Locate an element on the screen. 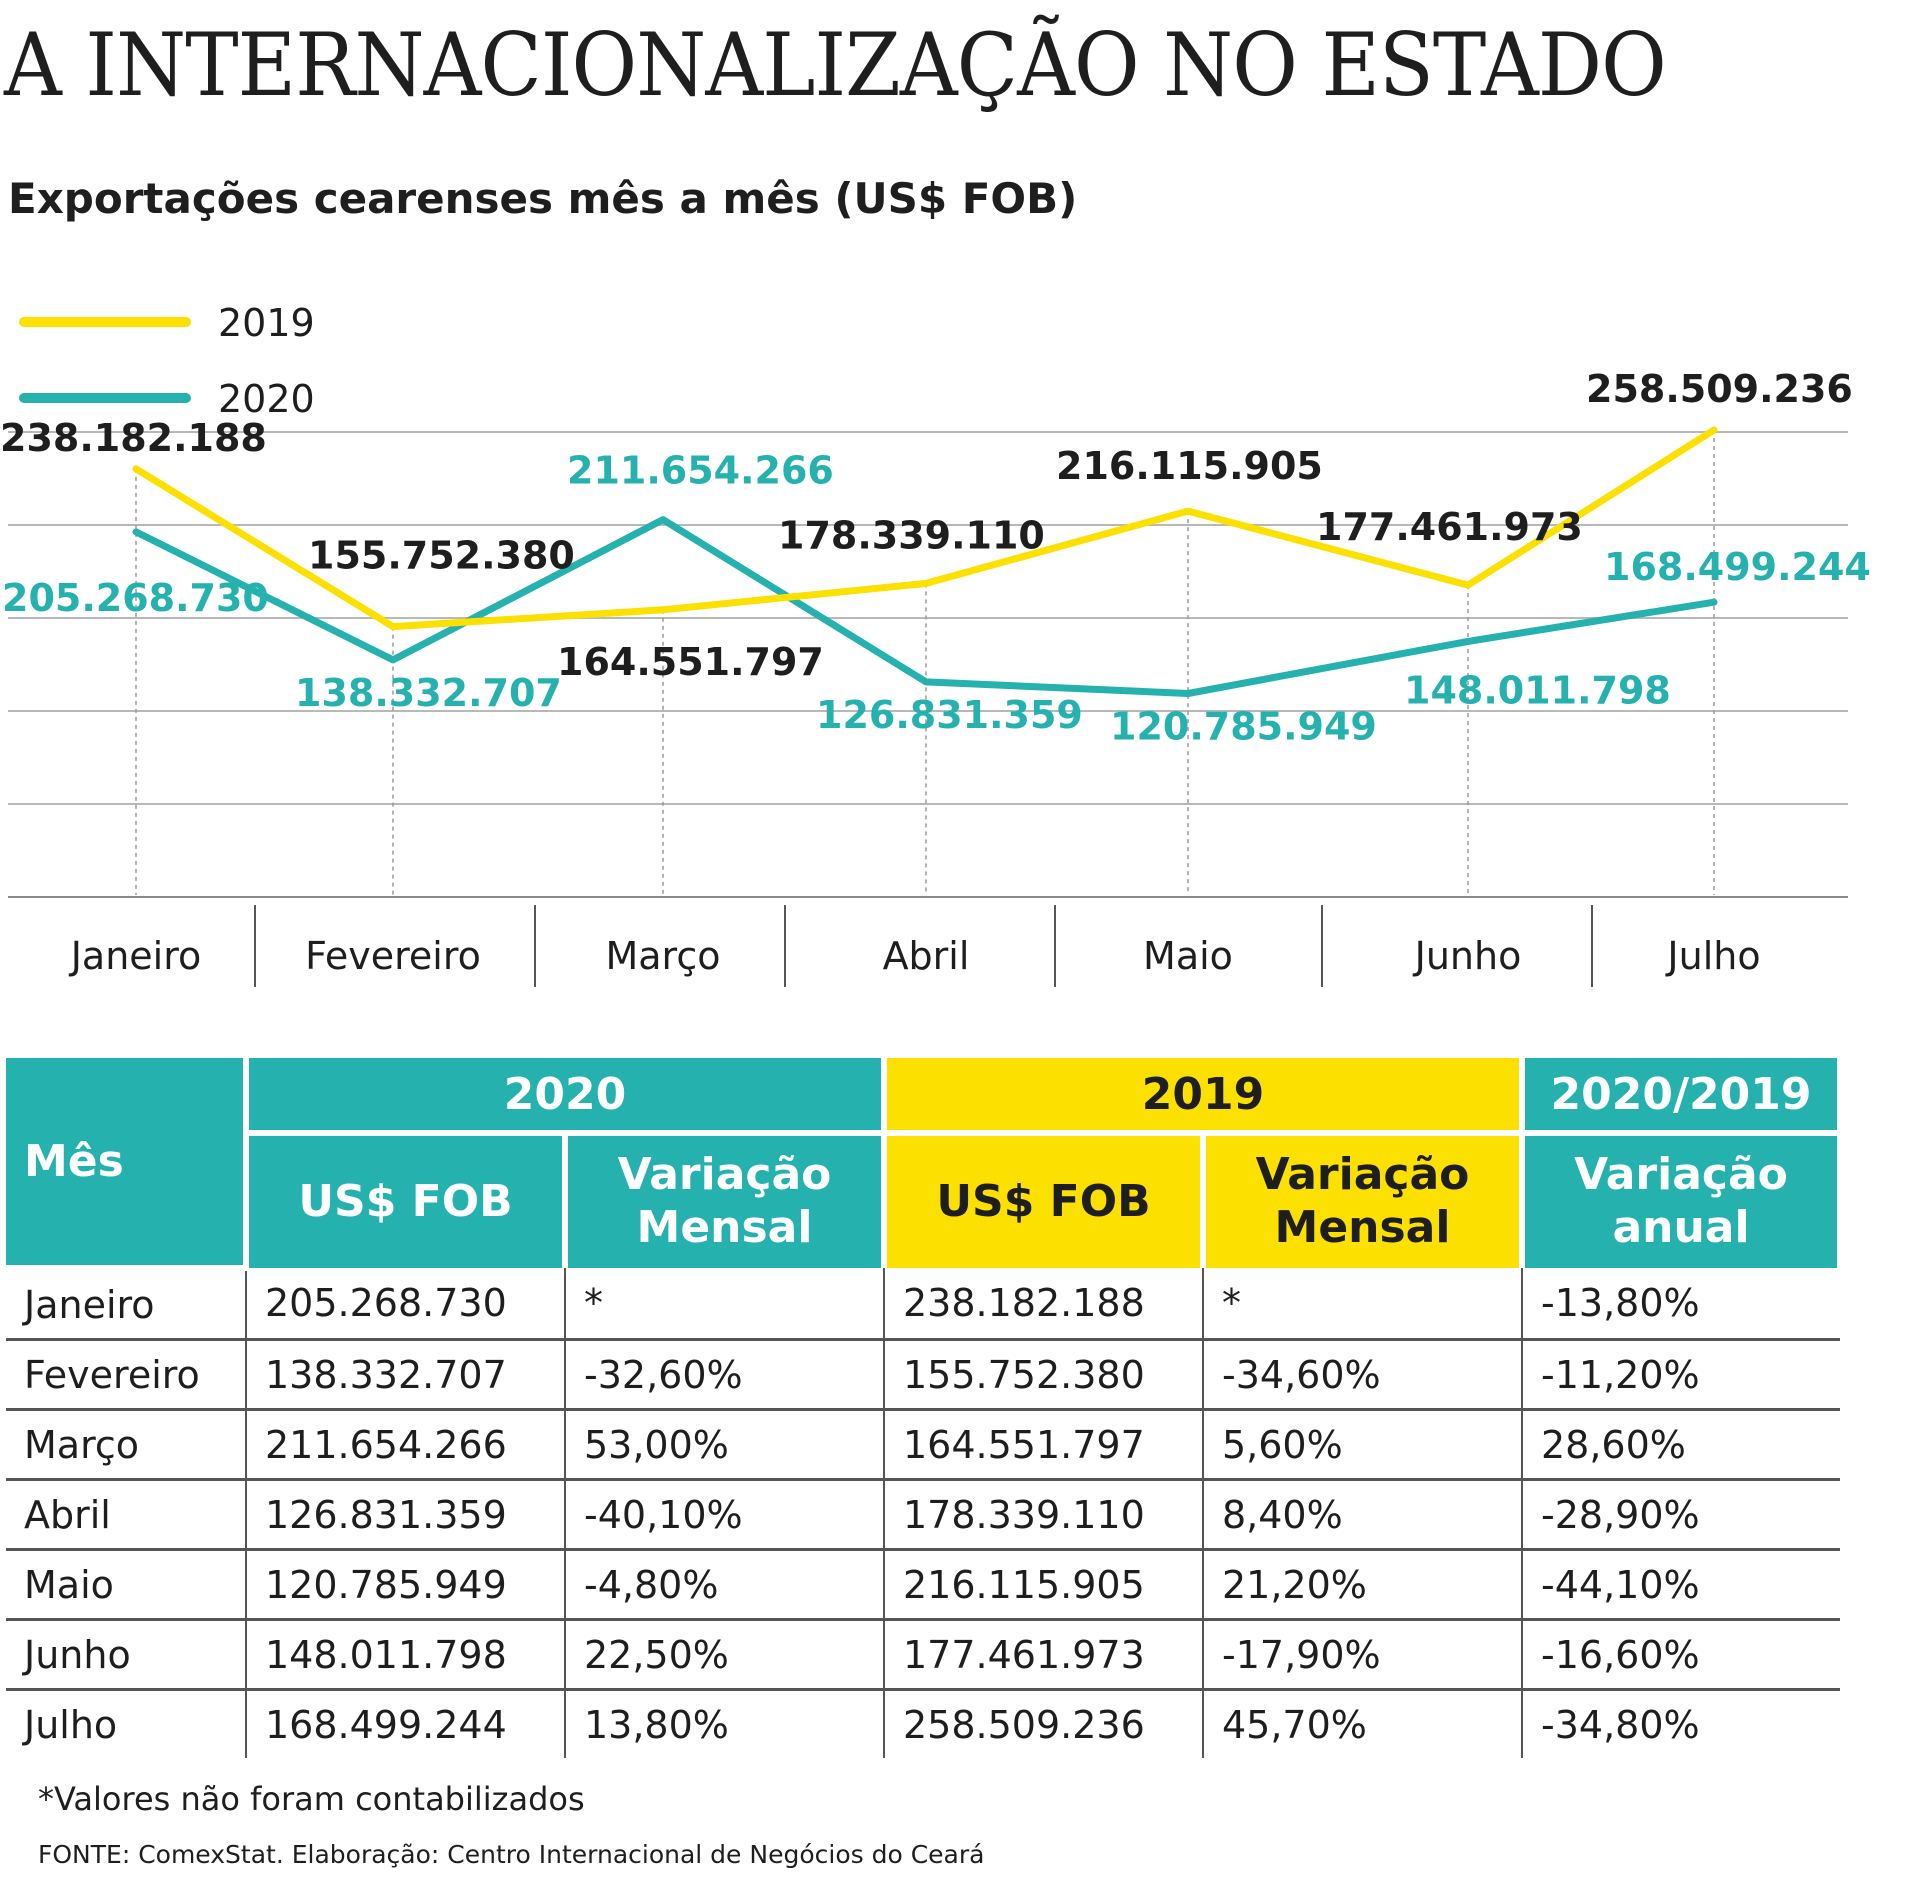  header-usd-fob-2019: US$ FOB is located at coordinates (1045, 1200).